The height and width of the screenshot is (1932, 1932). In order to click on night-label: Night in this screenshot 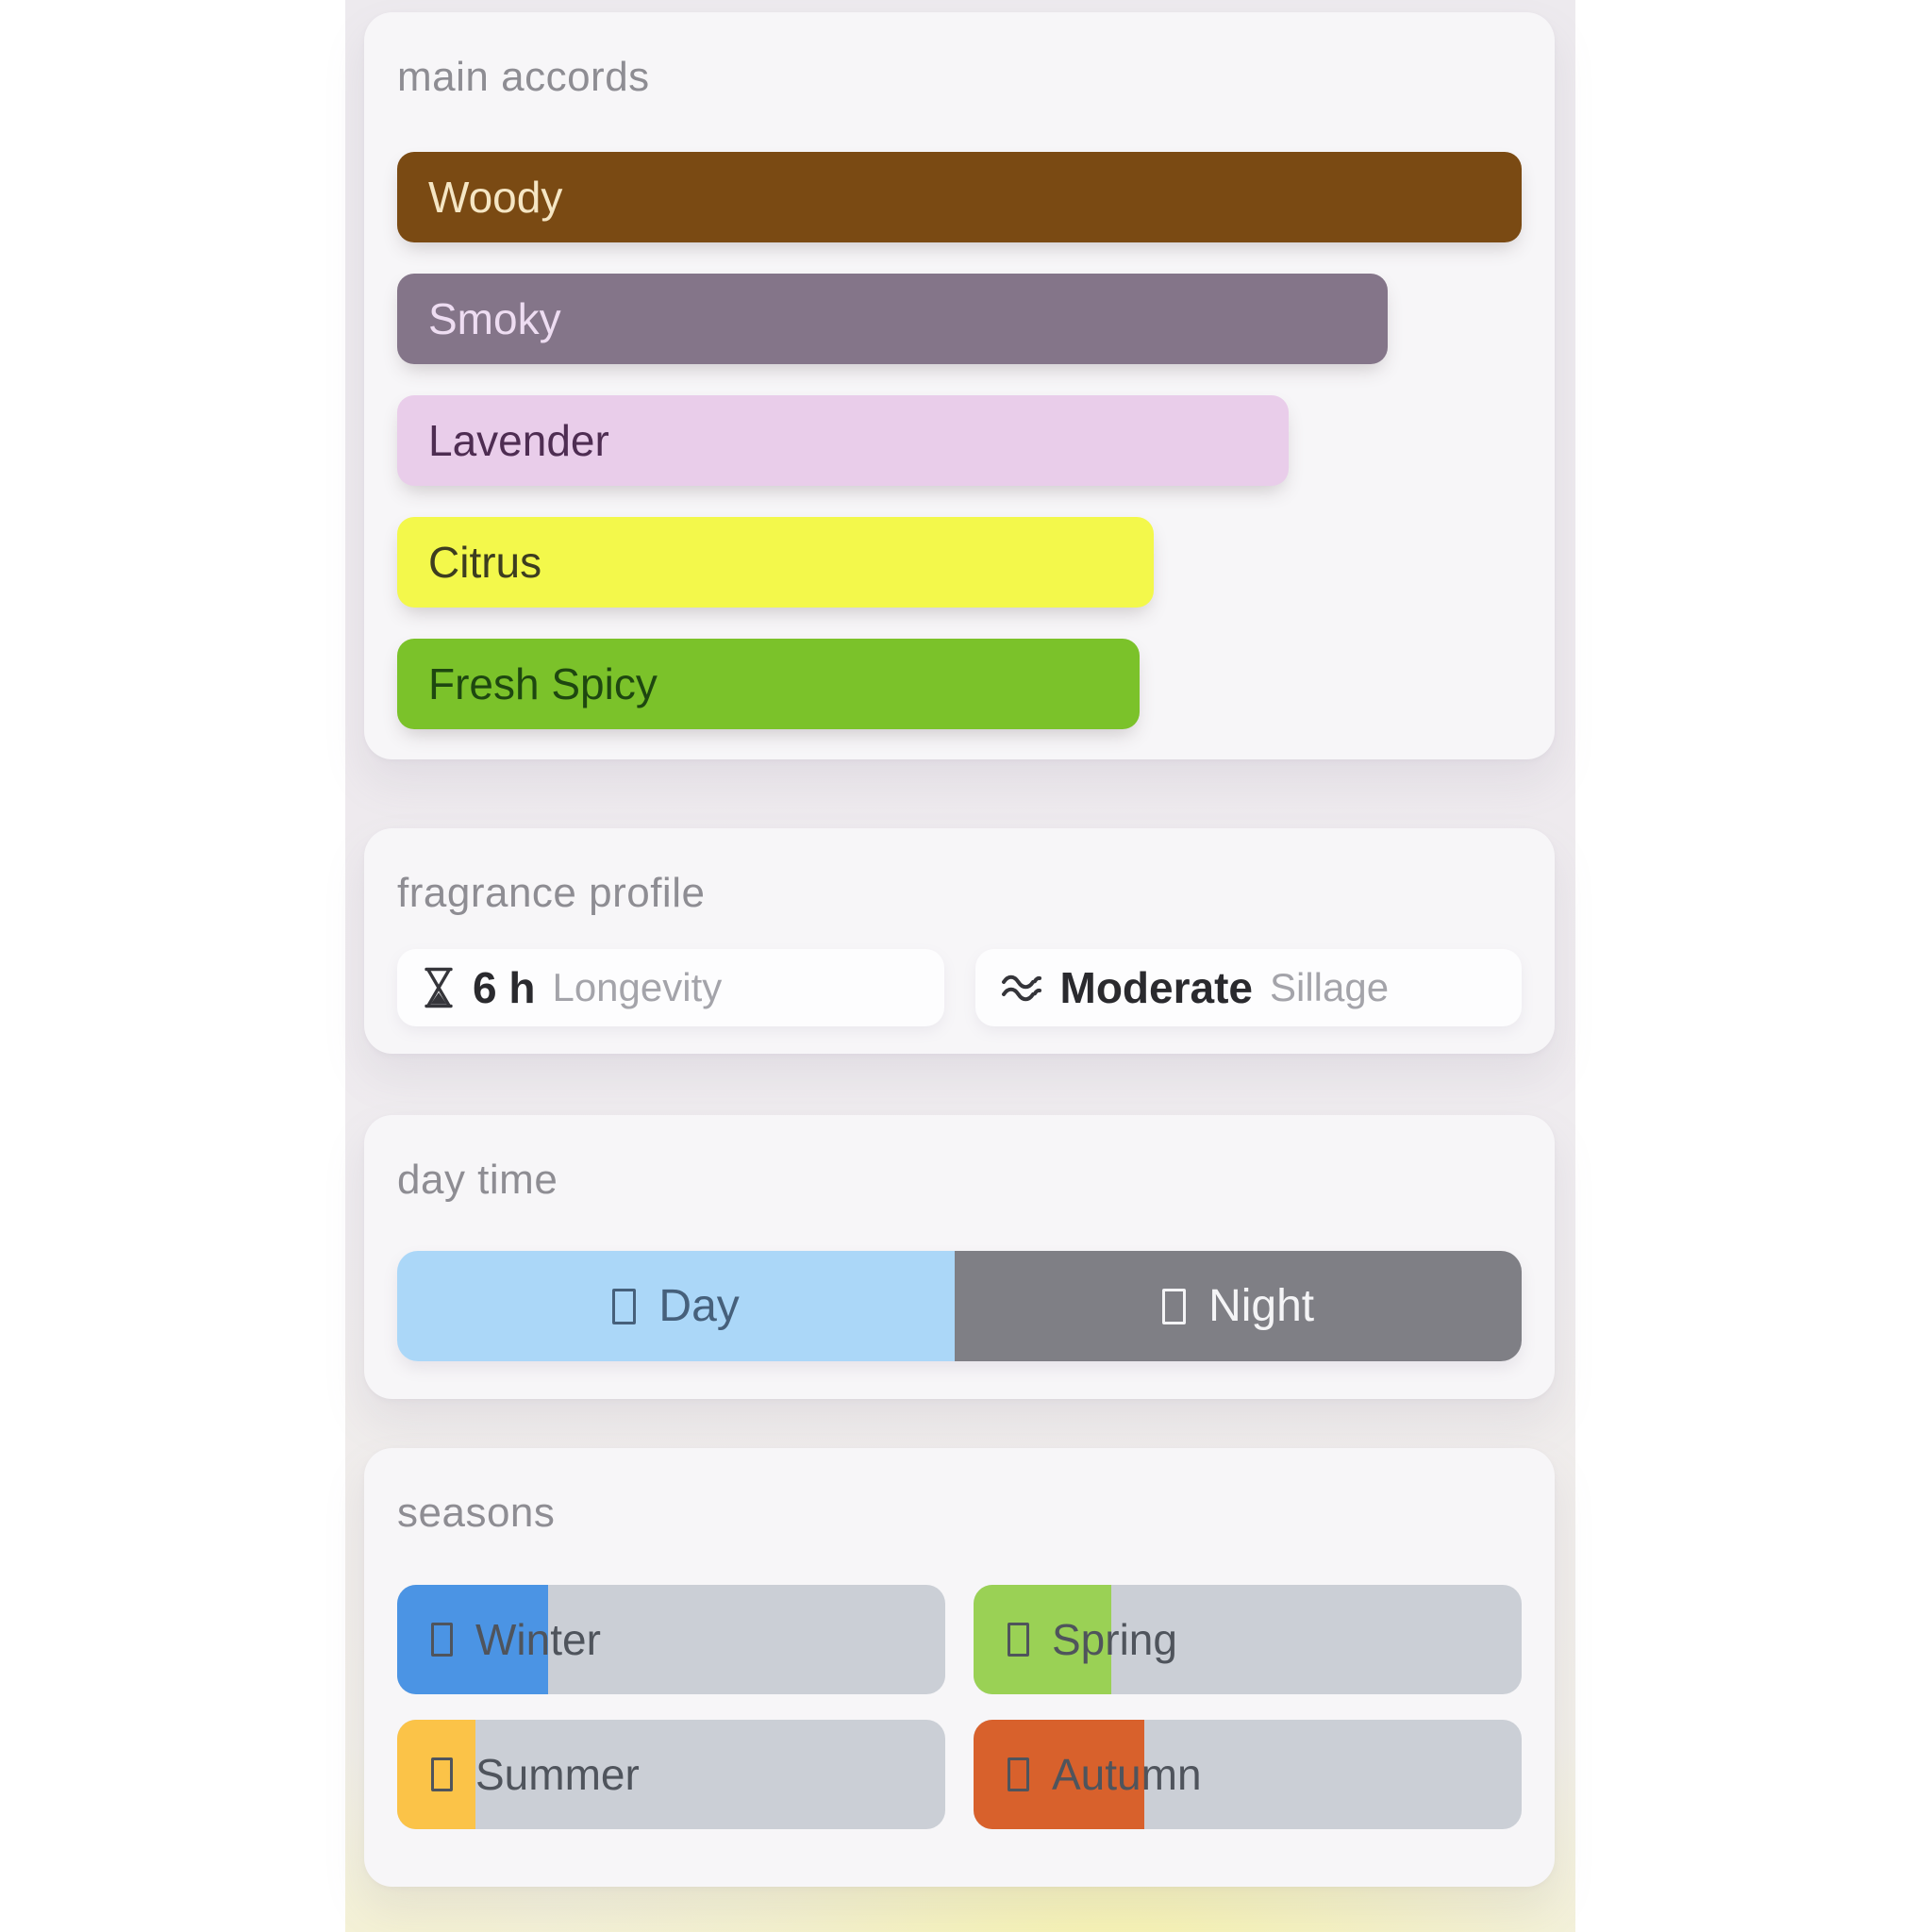, I will do `click(1261, 1306)`.